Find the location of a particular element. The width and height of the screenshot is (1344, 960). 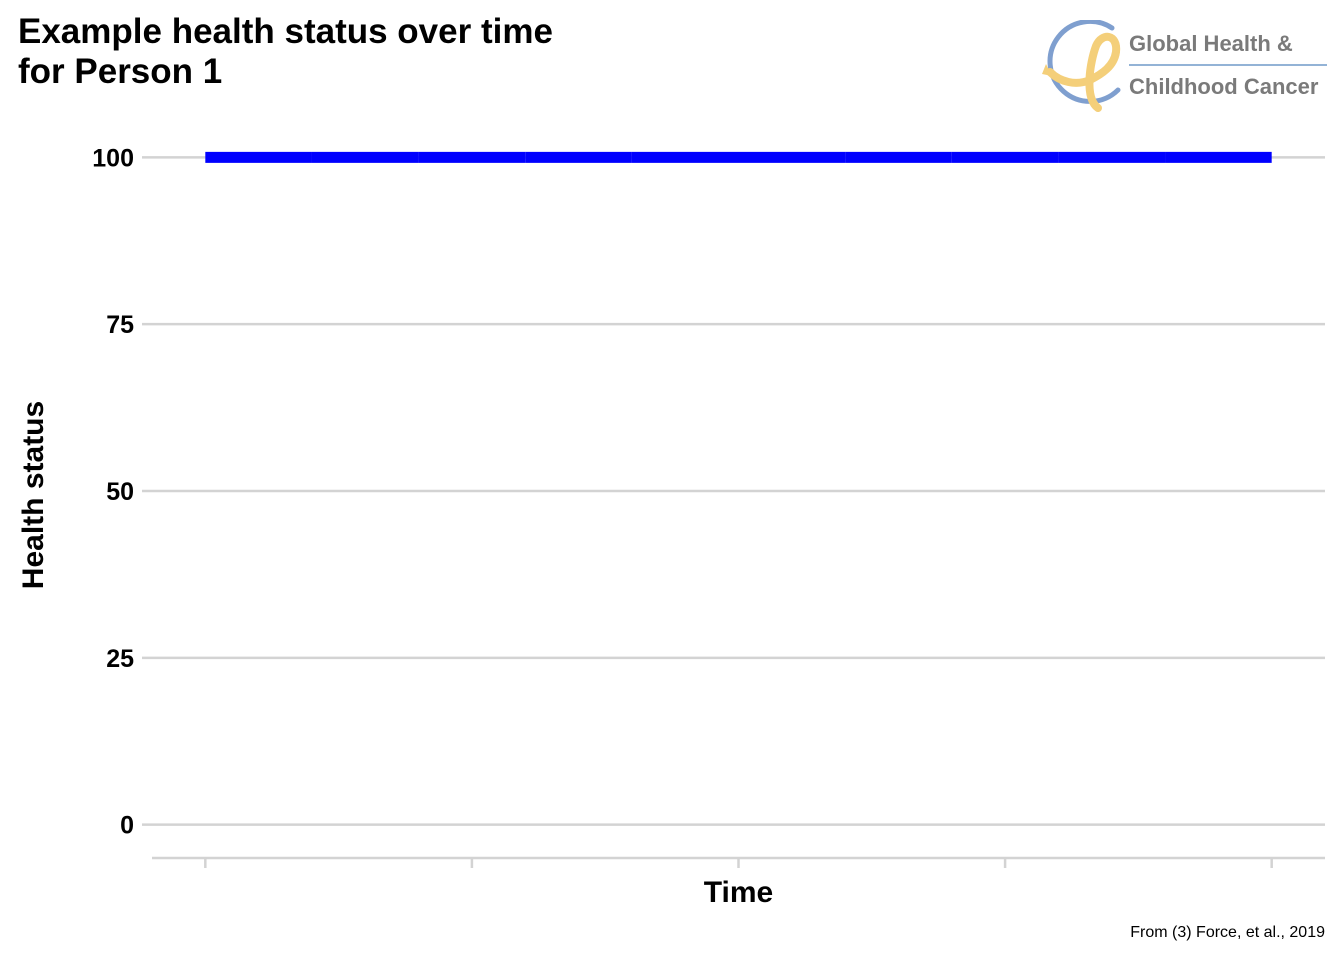

y-tick-labels: 0 25 50 75 100 is located at coordinates (113, 491).